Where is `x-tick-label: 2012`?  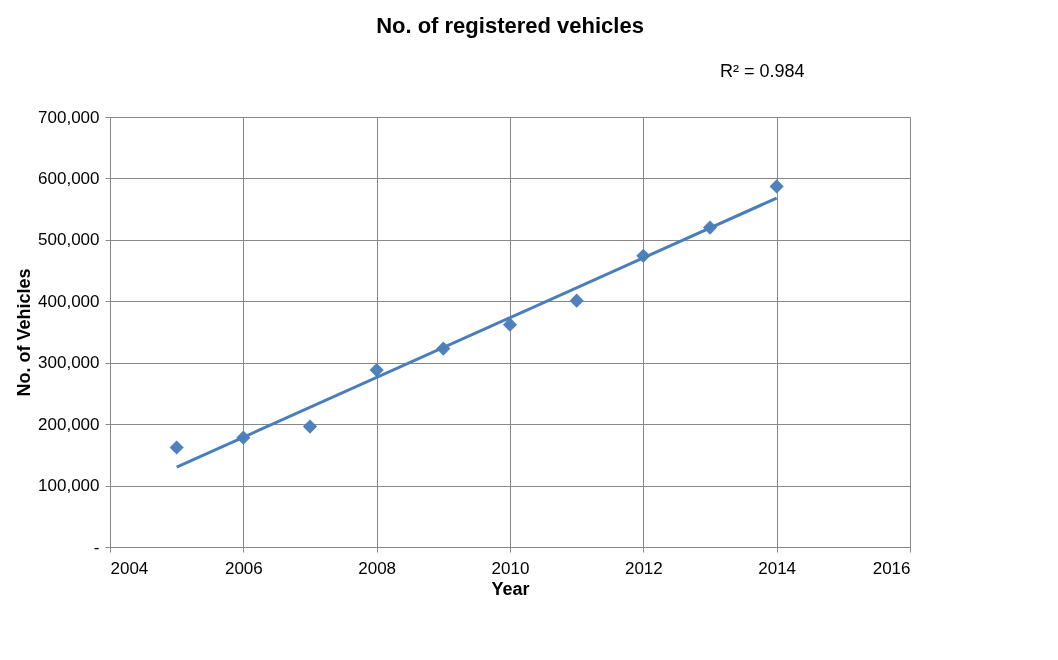
x-tick-label: 2012 is located at coordinates (643, 568).